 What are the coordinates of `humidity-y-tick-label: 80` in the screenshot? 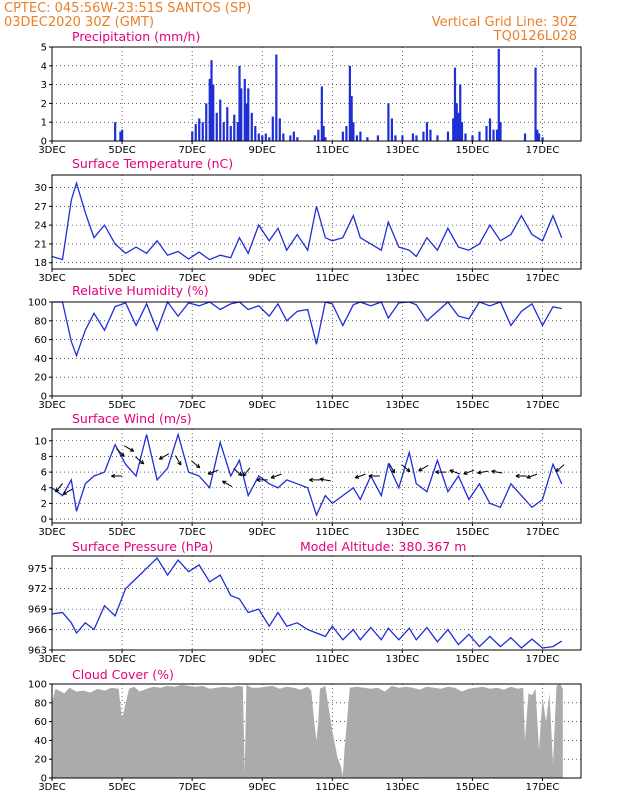 It's located at (40, 321).